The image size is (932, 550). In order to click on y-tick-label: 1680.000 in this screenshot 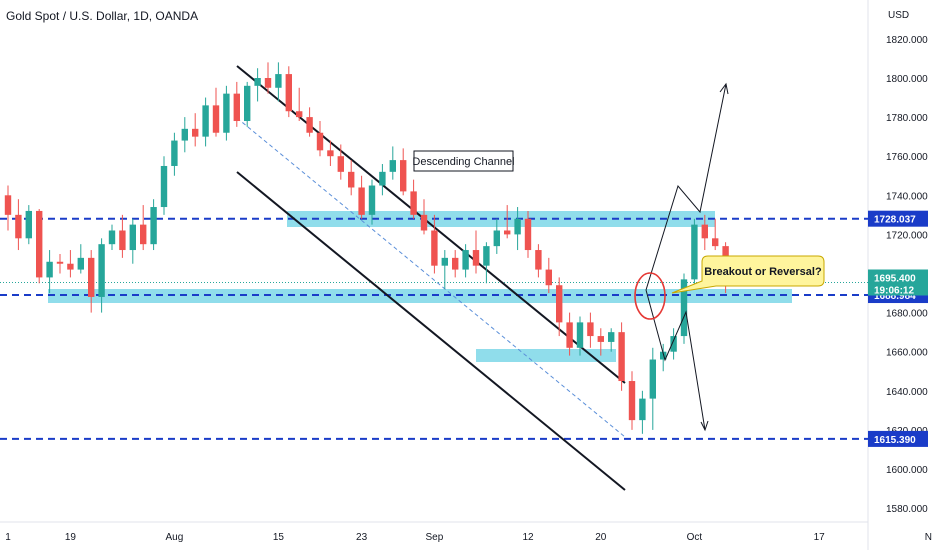, I will do `click(907, 314)`.